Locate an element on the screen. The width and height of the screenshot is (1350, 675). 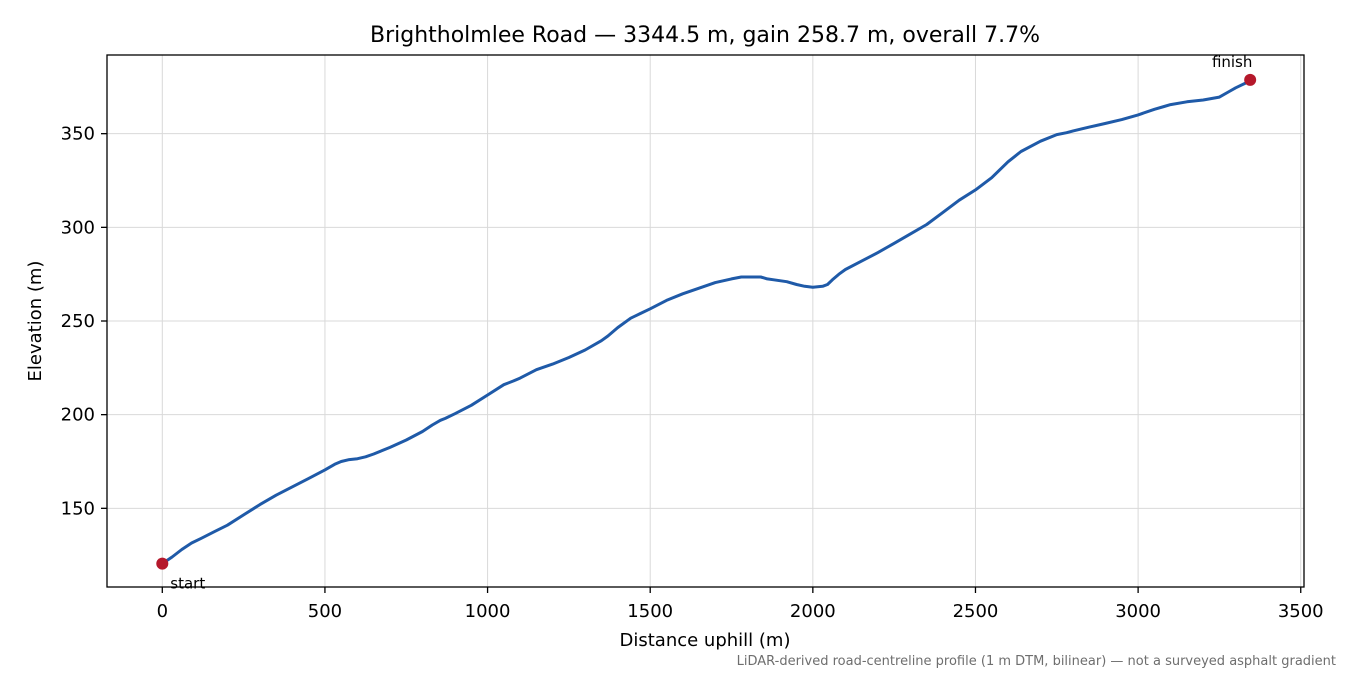
y-tick-label: 300 is located at coordinates (78, 227).